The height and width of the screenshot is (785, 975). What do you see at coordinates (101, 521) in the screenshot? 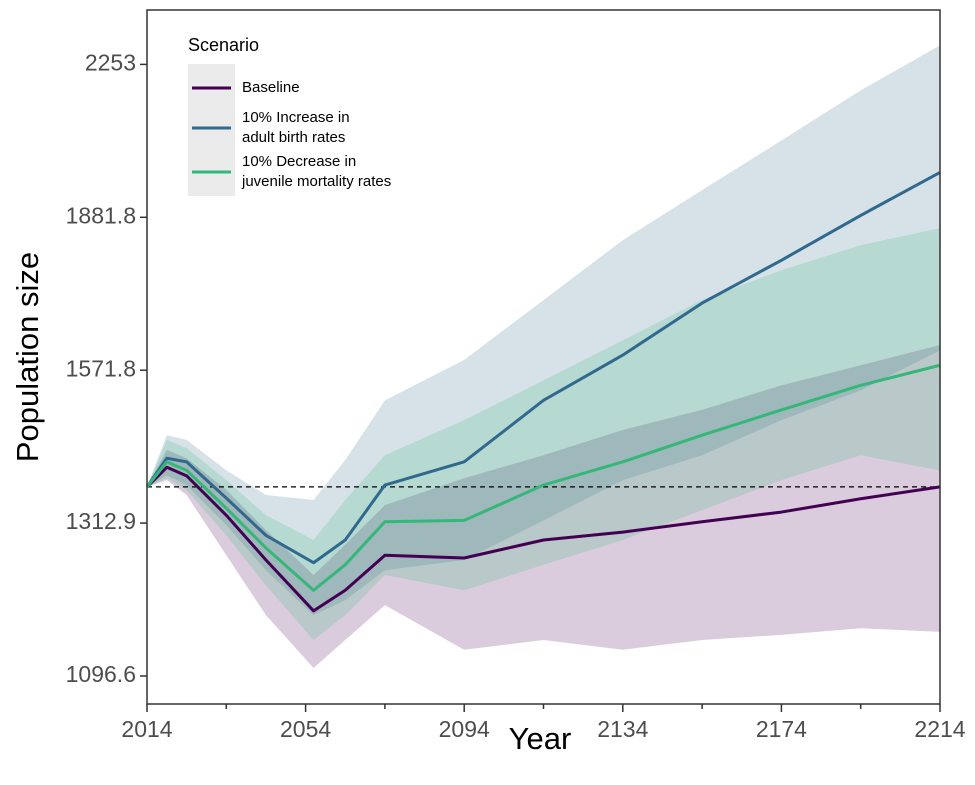
I see `y-tick-label: 1312.9` at bounding box center [101, 521].